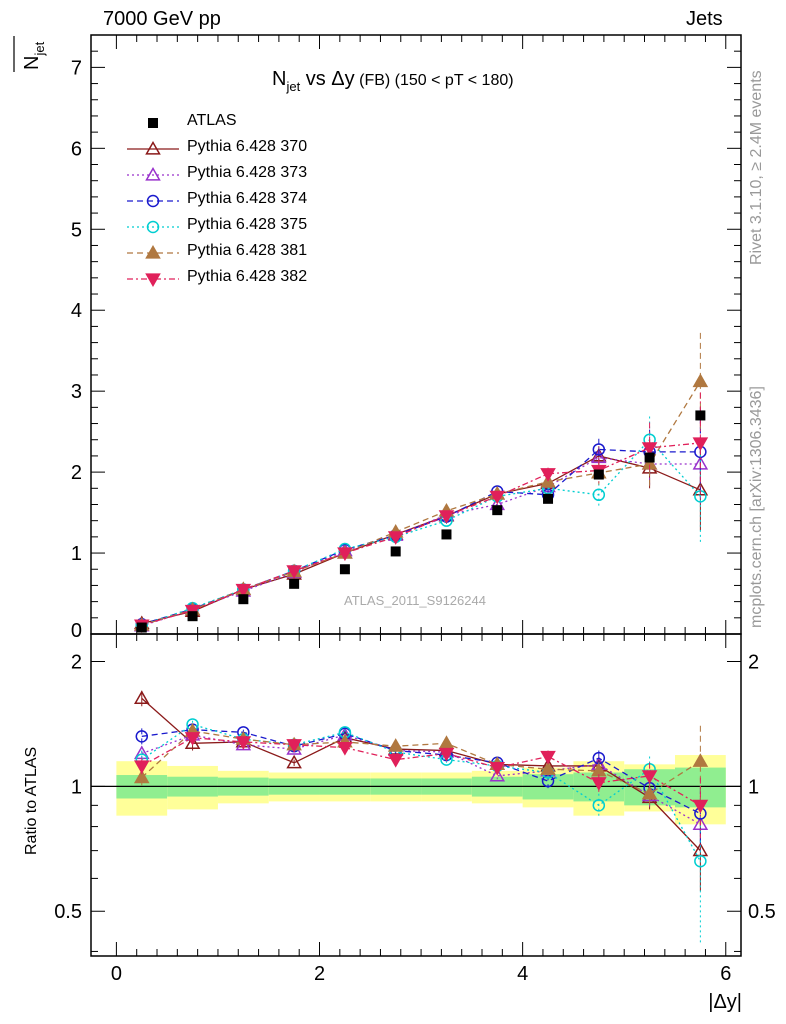 This screenshot has height=1024, width=786. What do you see at coordinates (725, 1002) in the screenshot?
I see `x-axis-label: |Δy|` at bounding box center [725, 1002].